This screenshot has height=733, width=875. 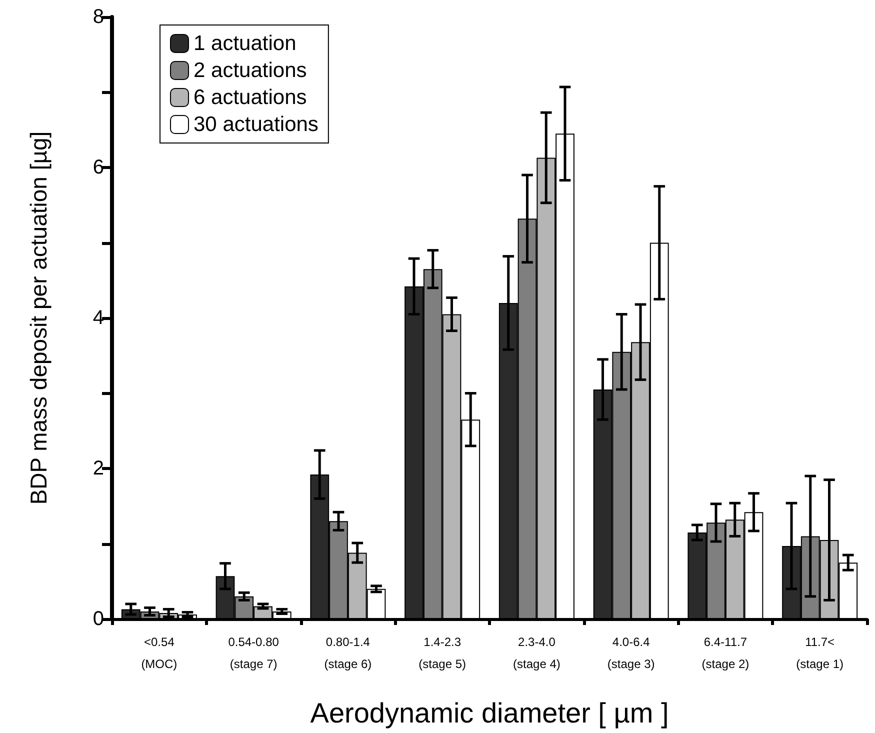 I want to click on y-tick-label: 4, so click(x=98, y=318).